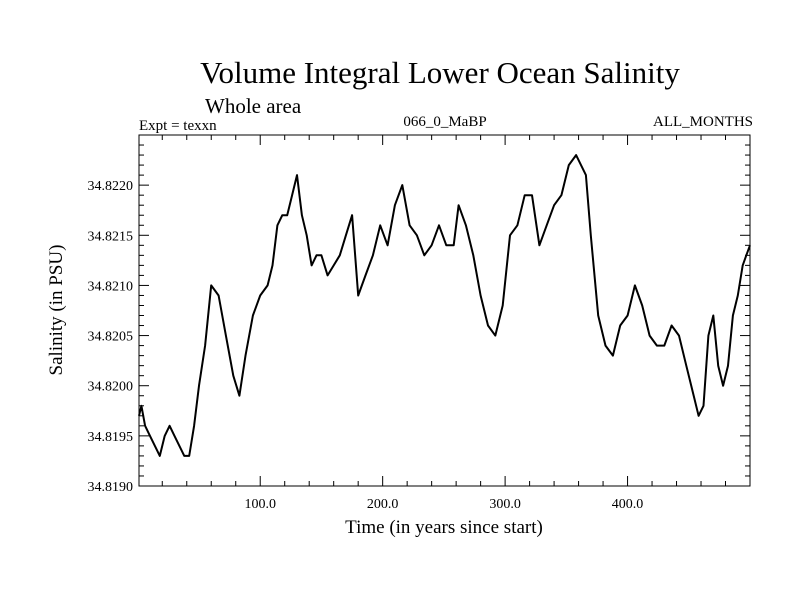 This screenshot has height=600, width=800. Describe the element at coordinates (178, 126) in the screenshot. I see `header-left-expt: Expt = texxn` at that location.